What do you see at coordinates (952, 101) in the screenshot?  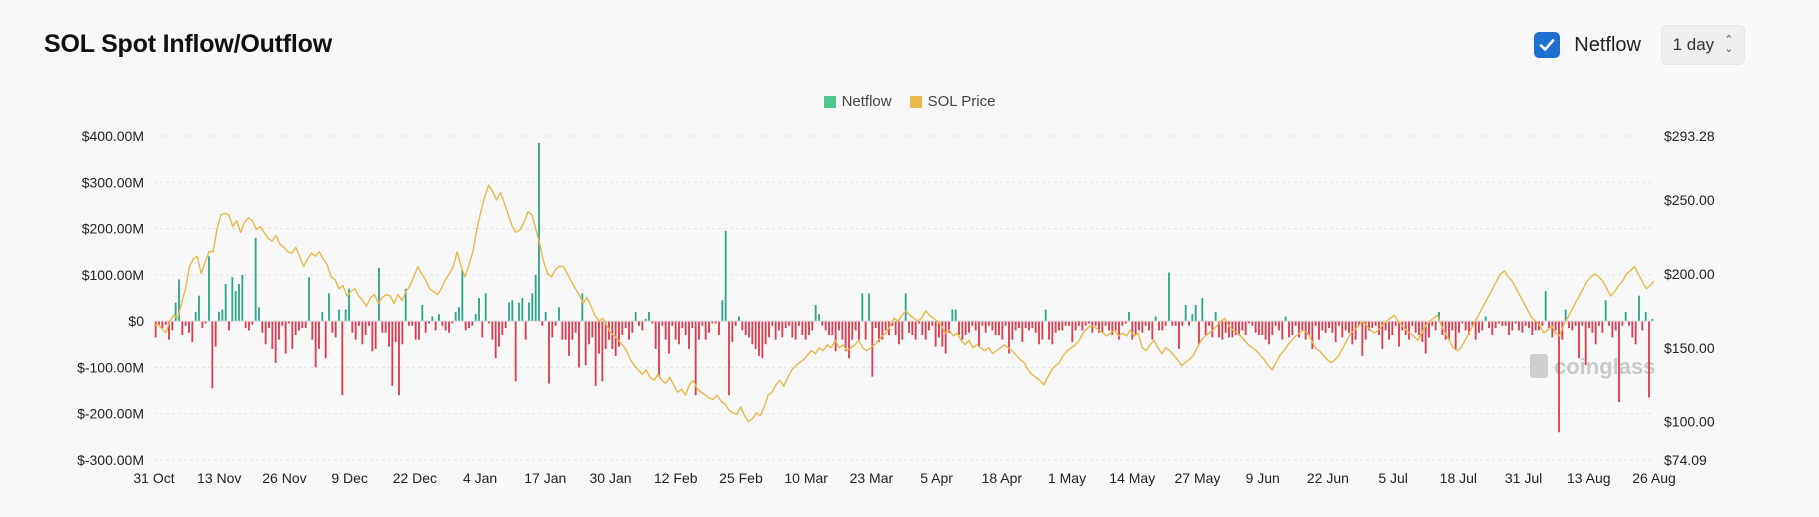 I see `legend-item-sol-price: SOL Price` at bounding box center [952, 101].